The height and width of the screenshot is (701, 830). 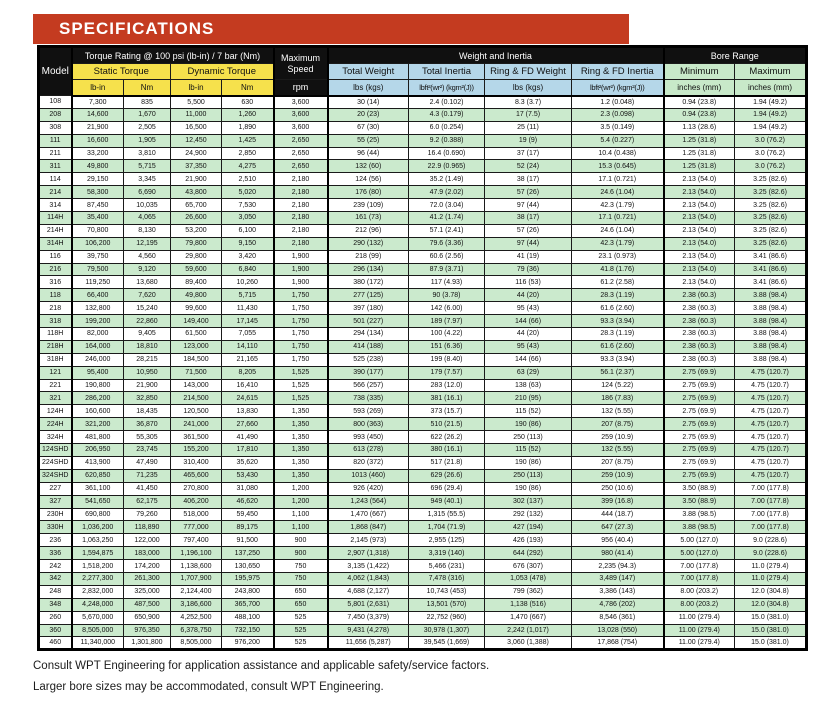 What do you see at coordinates (446, 269) in the screenshot?
I see `spec-cell: 87.9 (3.71)` at bounding box center [446, 269].